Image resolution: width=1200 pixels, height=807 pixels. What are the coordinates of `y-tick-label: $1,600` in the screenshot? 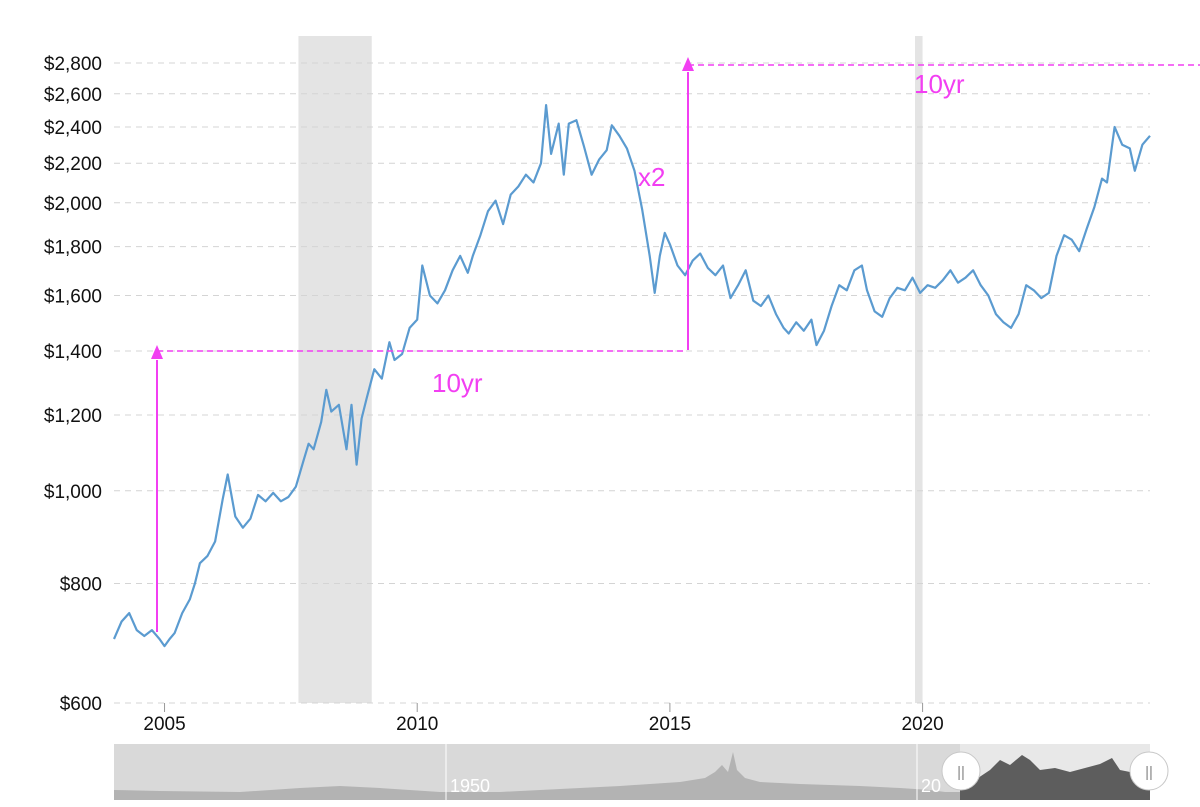 It's located at (73, 297).